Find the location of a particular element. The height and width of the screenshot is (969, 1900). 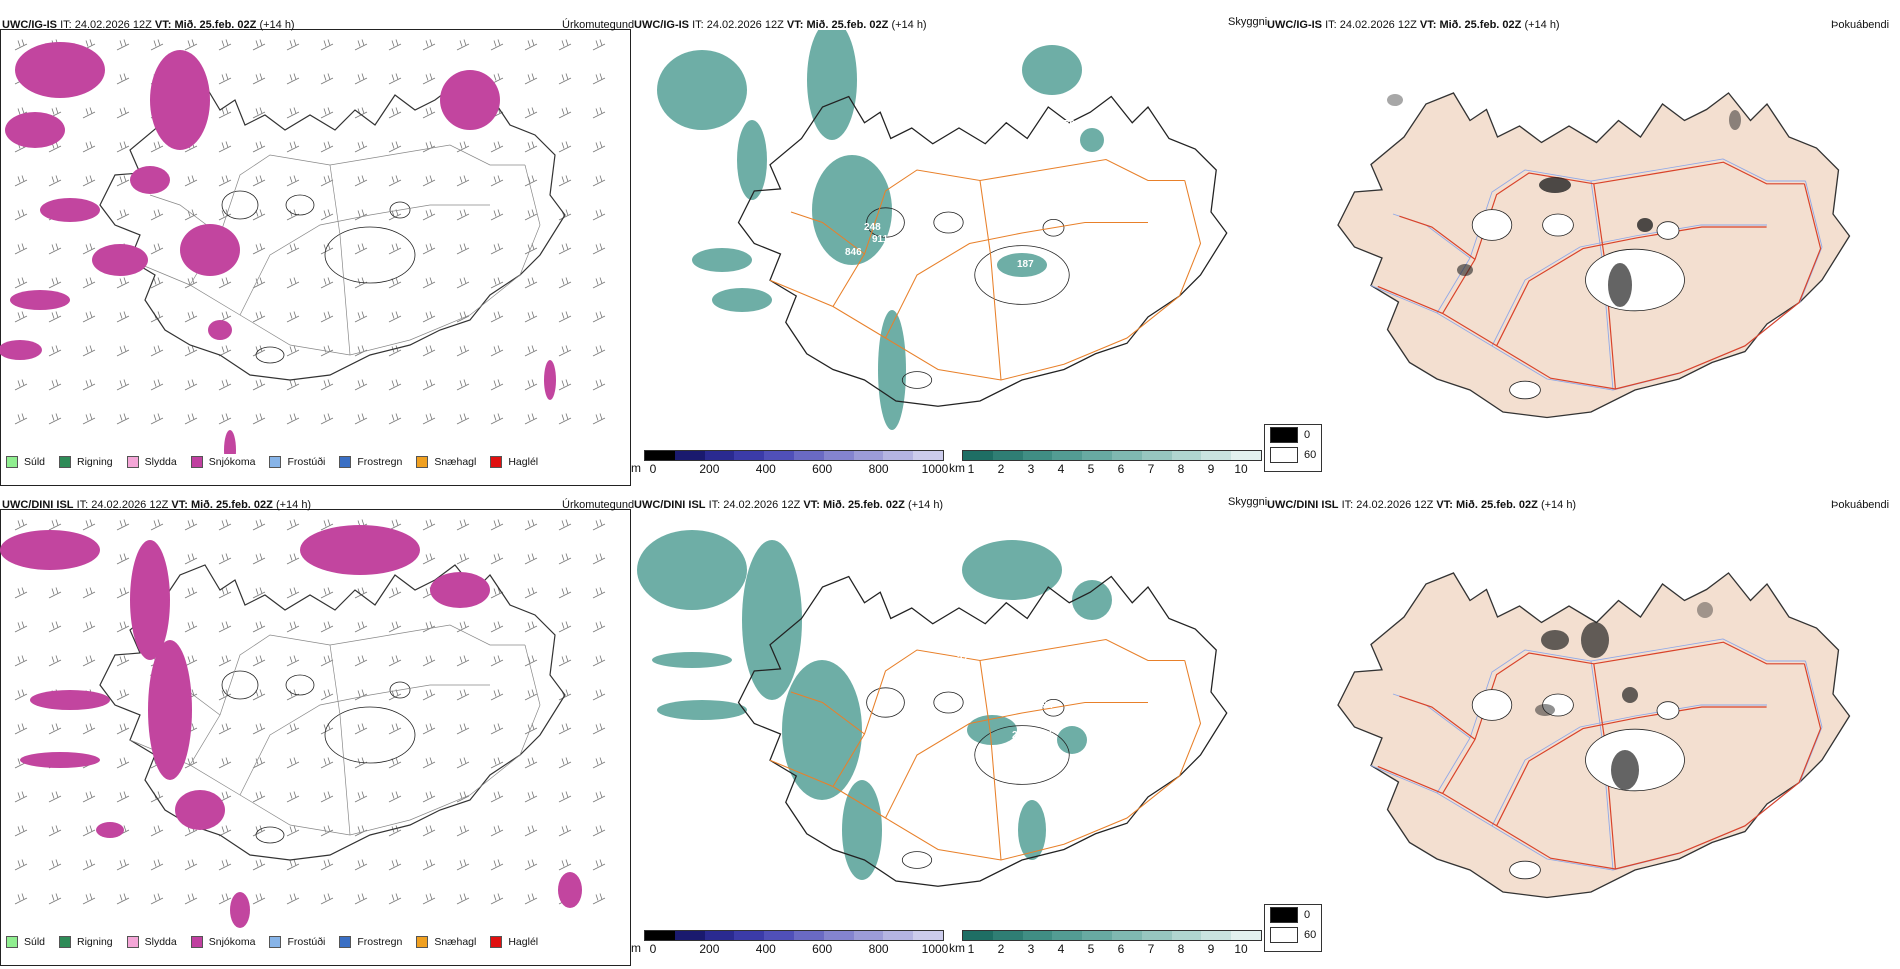

colorbar-tick-label: 800 is located at coordinates (878, 949).